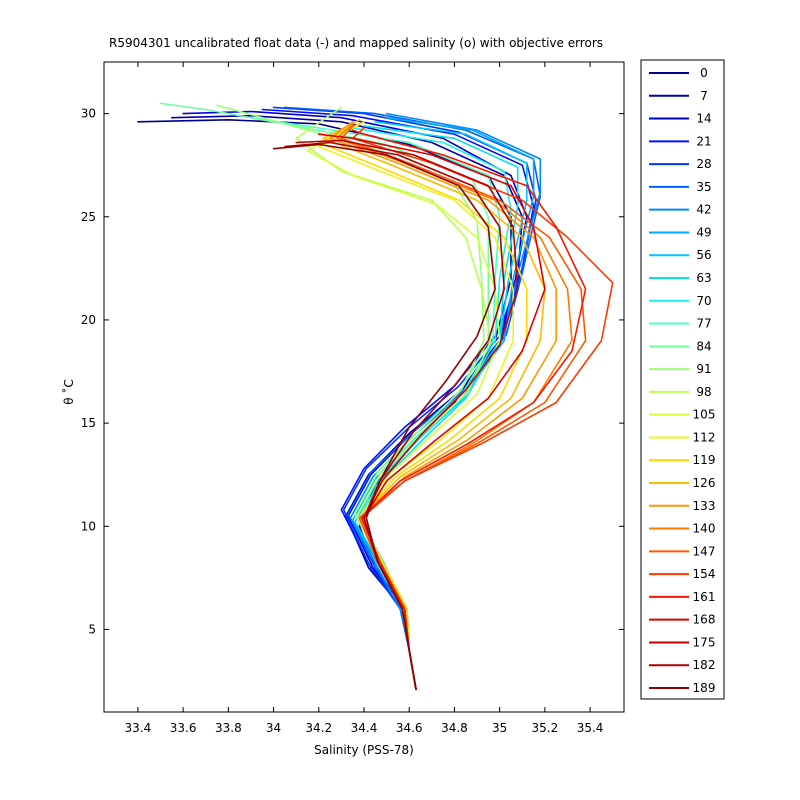  I want to click on legend-label-28: 28, so click(703, 164).